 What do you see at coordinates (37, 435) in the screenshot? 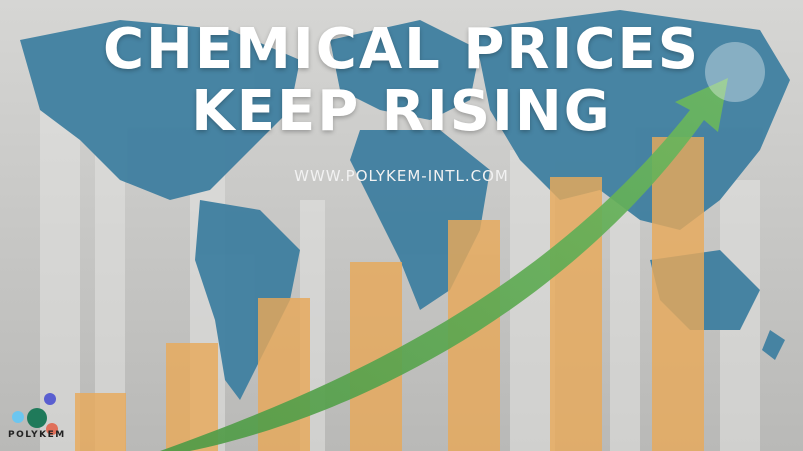
I see `logo-wordmark: POLYKEM` at bounding box center [37, 435].